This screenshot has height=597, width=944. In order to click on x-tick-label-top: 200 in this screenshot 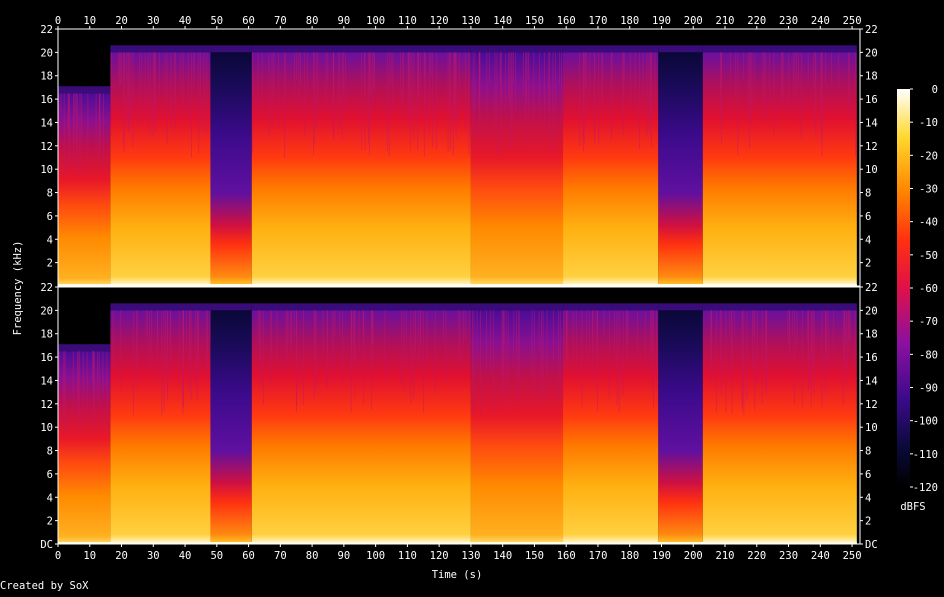, I will do `click(693, 21)`.